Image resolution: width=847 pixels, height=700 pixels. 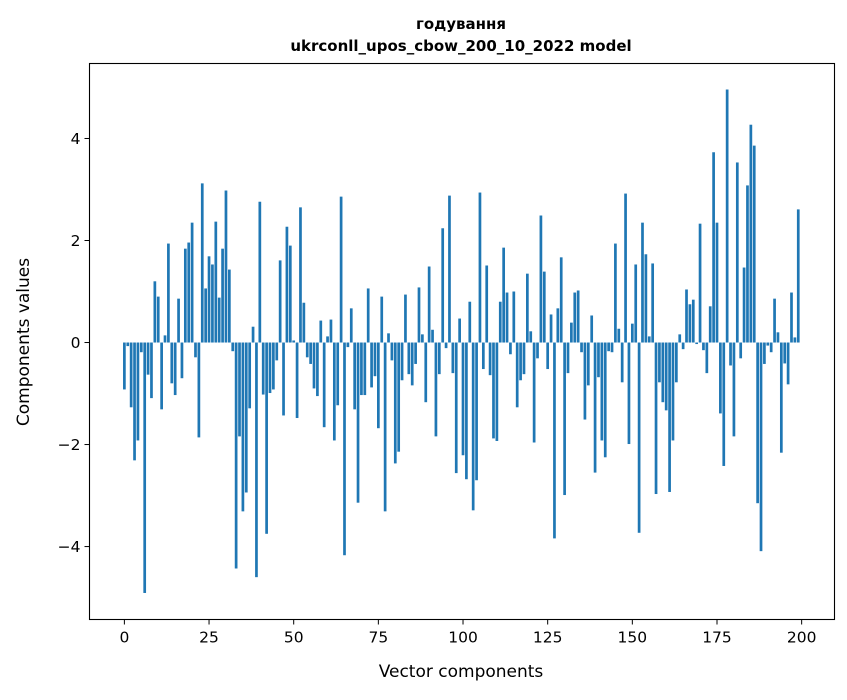 What do you see at coordinates (378, 638) in the screenshot?
I see `x-tick-label: 75` at bounding box center [378, 638].